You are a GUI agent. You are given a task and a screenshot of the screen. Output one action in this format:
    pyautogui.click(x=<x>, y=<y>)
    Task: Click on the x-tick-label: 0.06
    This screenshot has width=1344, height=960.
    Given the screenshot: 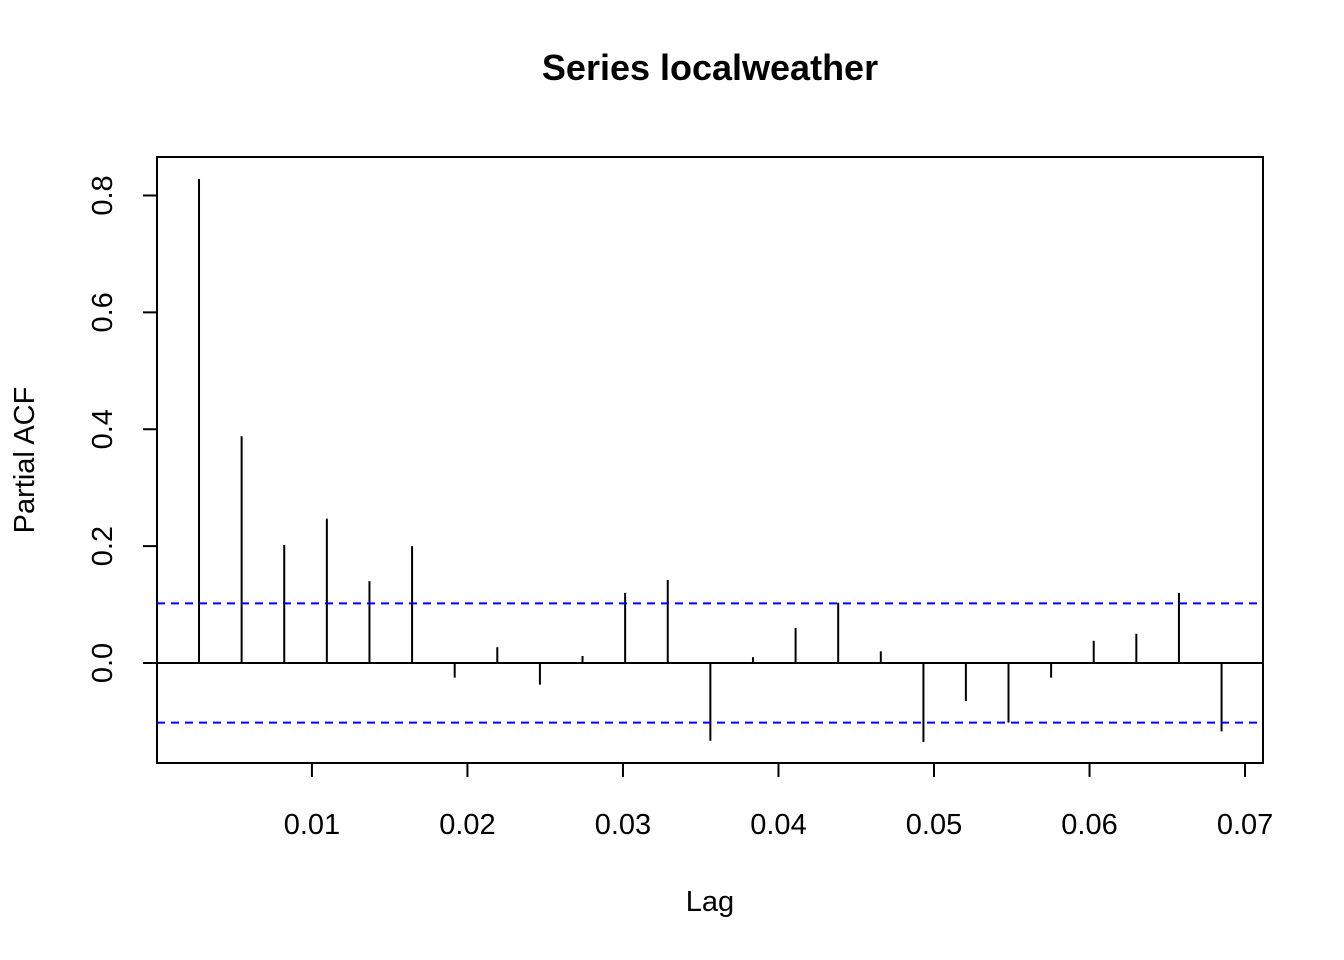 What is the action you would take?
    pyautogui.click(x=1089, y=825)
    